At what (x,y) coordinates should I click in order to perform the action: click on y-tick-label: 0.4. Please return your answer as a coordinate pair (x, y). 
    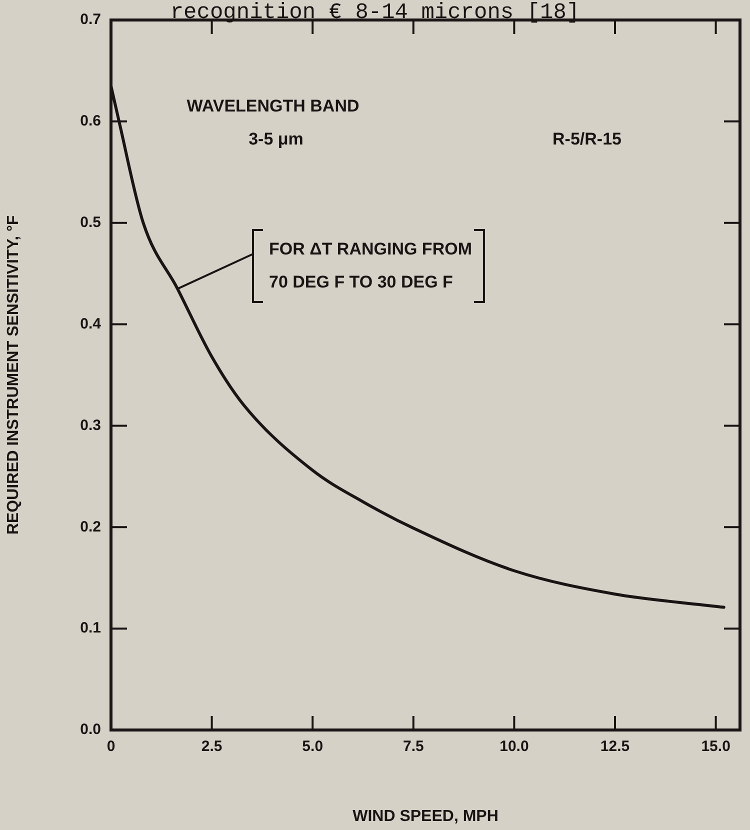
    Looking at the image, I should click on (91, 323).